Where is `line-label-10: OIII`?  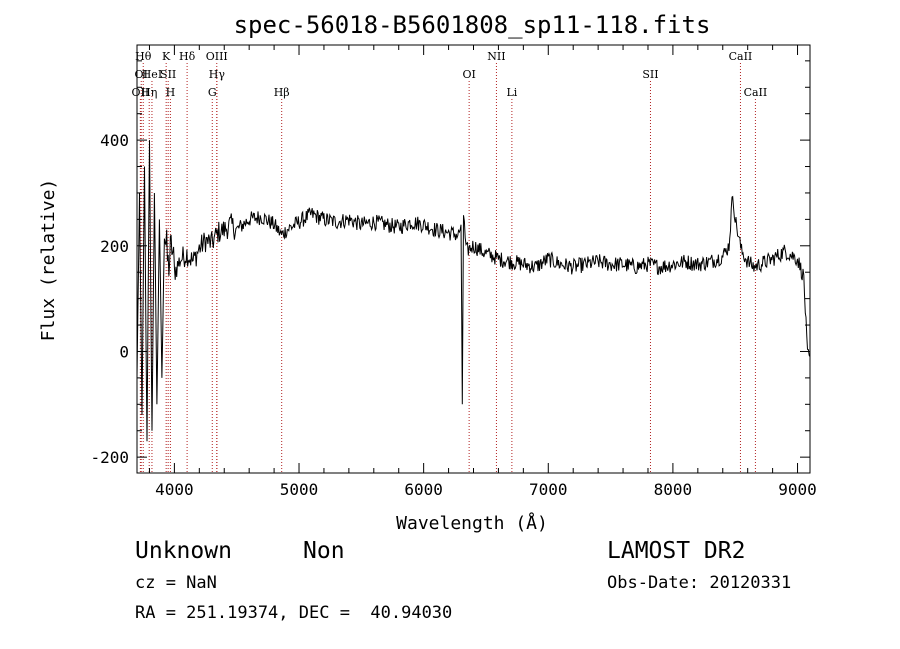
line-label-10: OIII is located at coordinates (217, 56).